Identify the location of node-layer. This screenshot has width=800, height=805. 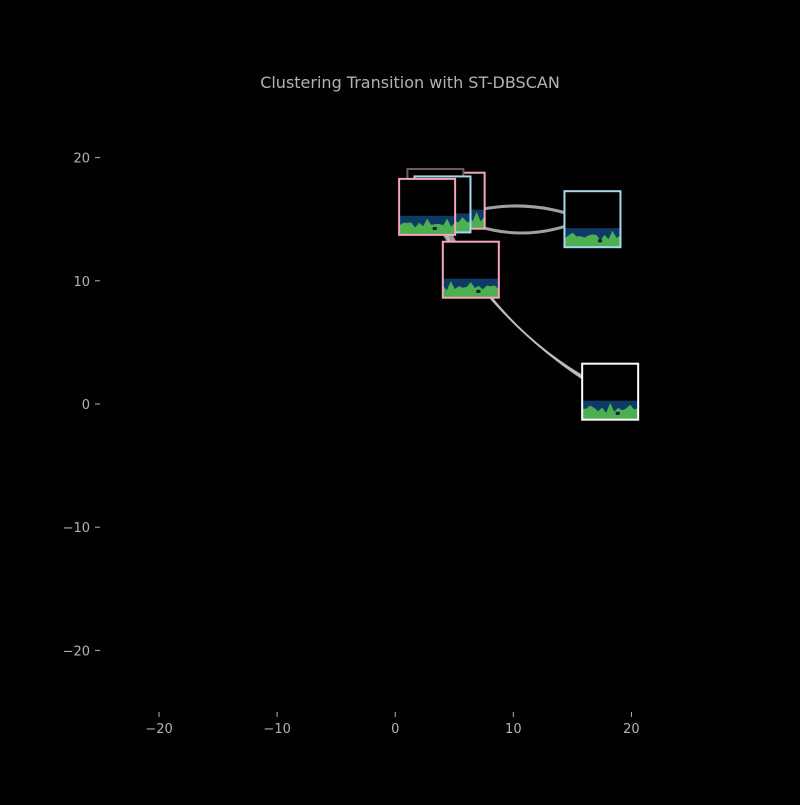
(519, 294).